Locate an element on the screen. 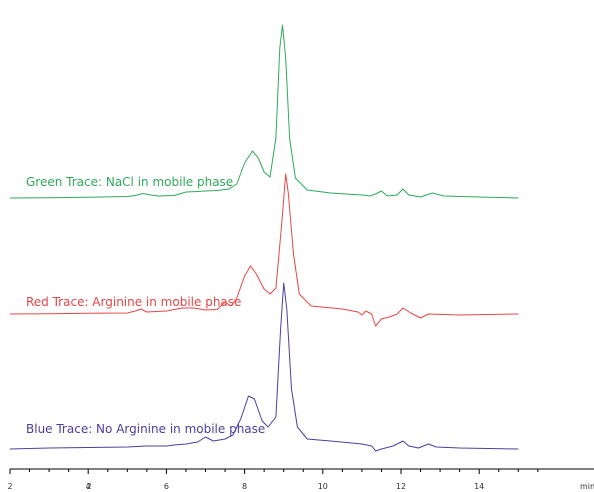 The image size is (594, 492). x-axis: 24 6 8 10 12 14 2 min is located at coordinates (300, 479).